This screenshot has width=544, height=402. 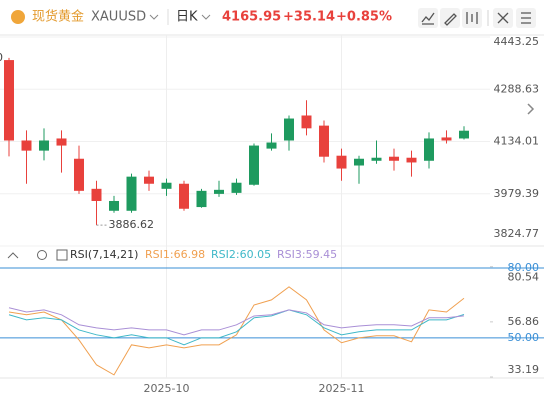 I want to click on scroll-arrow, so click(x=531, y=109).